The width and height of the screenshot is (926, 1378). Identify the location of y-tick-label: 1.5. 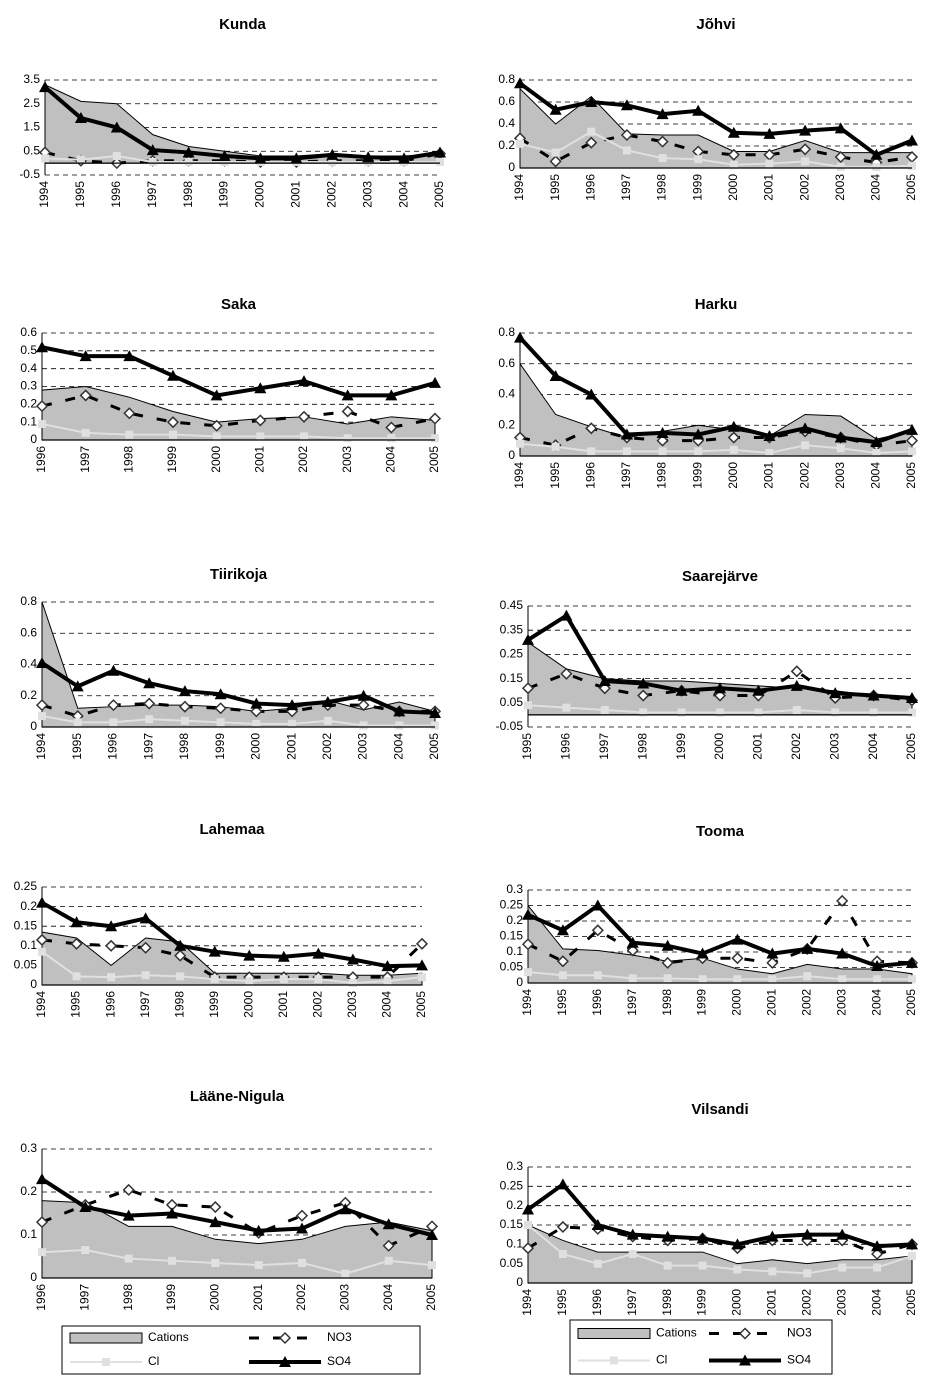
(31, 127).